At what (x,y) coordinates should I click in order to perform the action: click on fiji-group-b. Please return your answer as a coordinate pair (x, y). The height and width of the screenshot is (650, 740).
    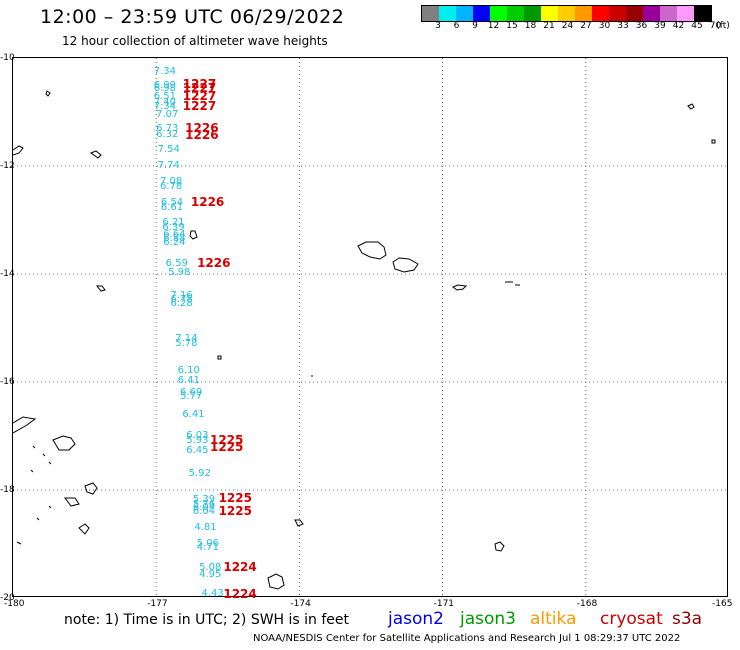
    Looking at the image, I should click on (25, 425).